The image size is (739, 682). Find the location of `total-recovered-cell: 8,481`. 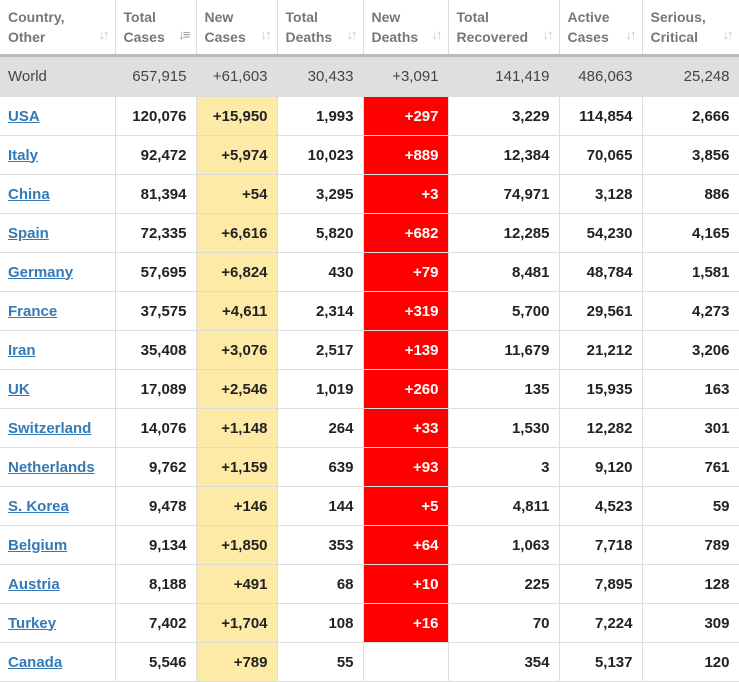

total-recovered-cell: 8,481 is located at coordinates (504, 272).